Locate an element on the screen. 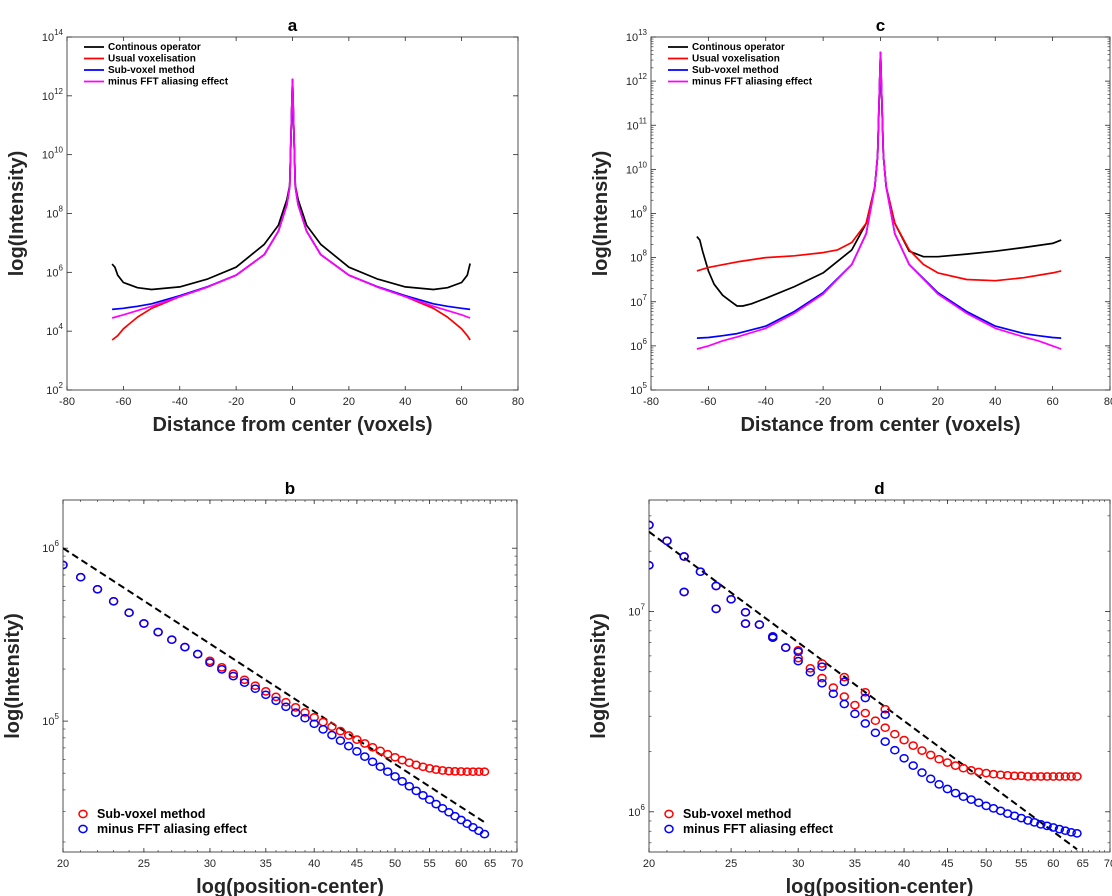  x-tick-label: -80 is located at coordinates (67, 402).